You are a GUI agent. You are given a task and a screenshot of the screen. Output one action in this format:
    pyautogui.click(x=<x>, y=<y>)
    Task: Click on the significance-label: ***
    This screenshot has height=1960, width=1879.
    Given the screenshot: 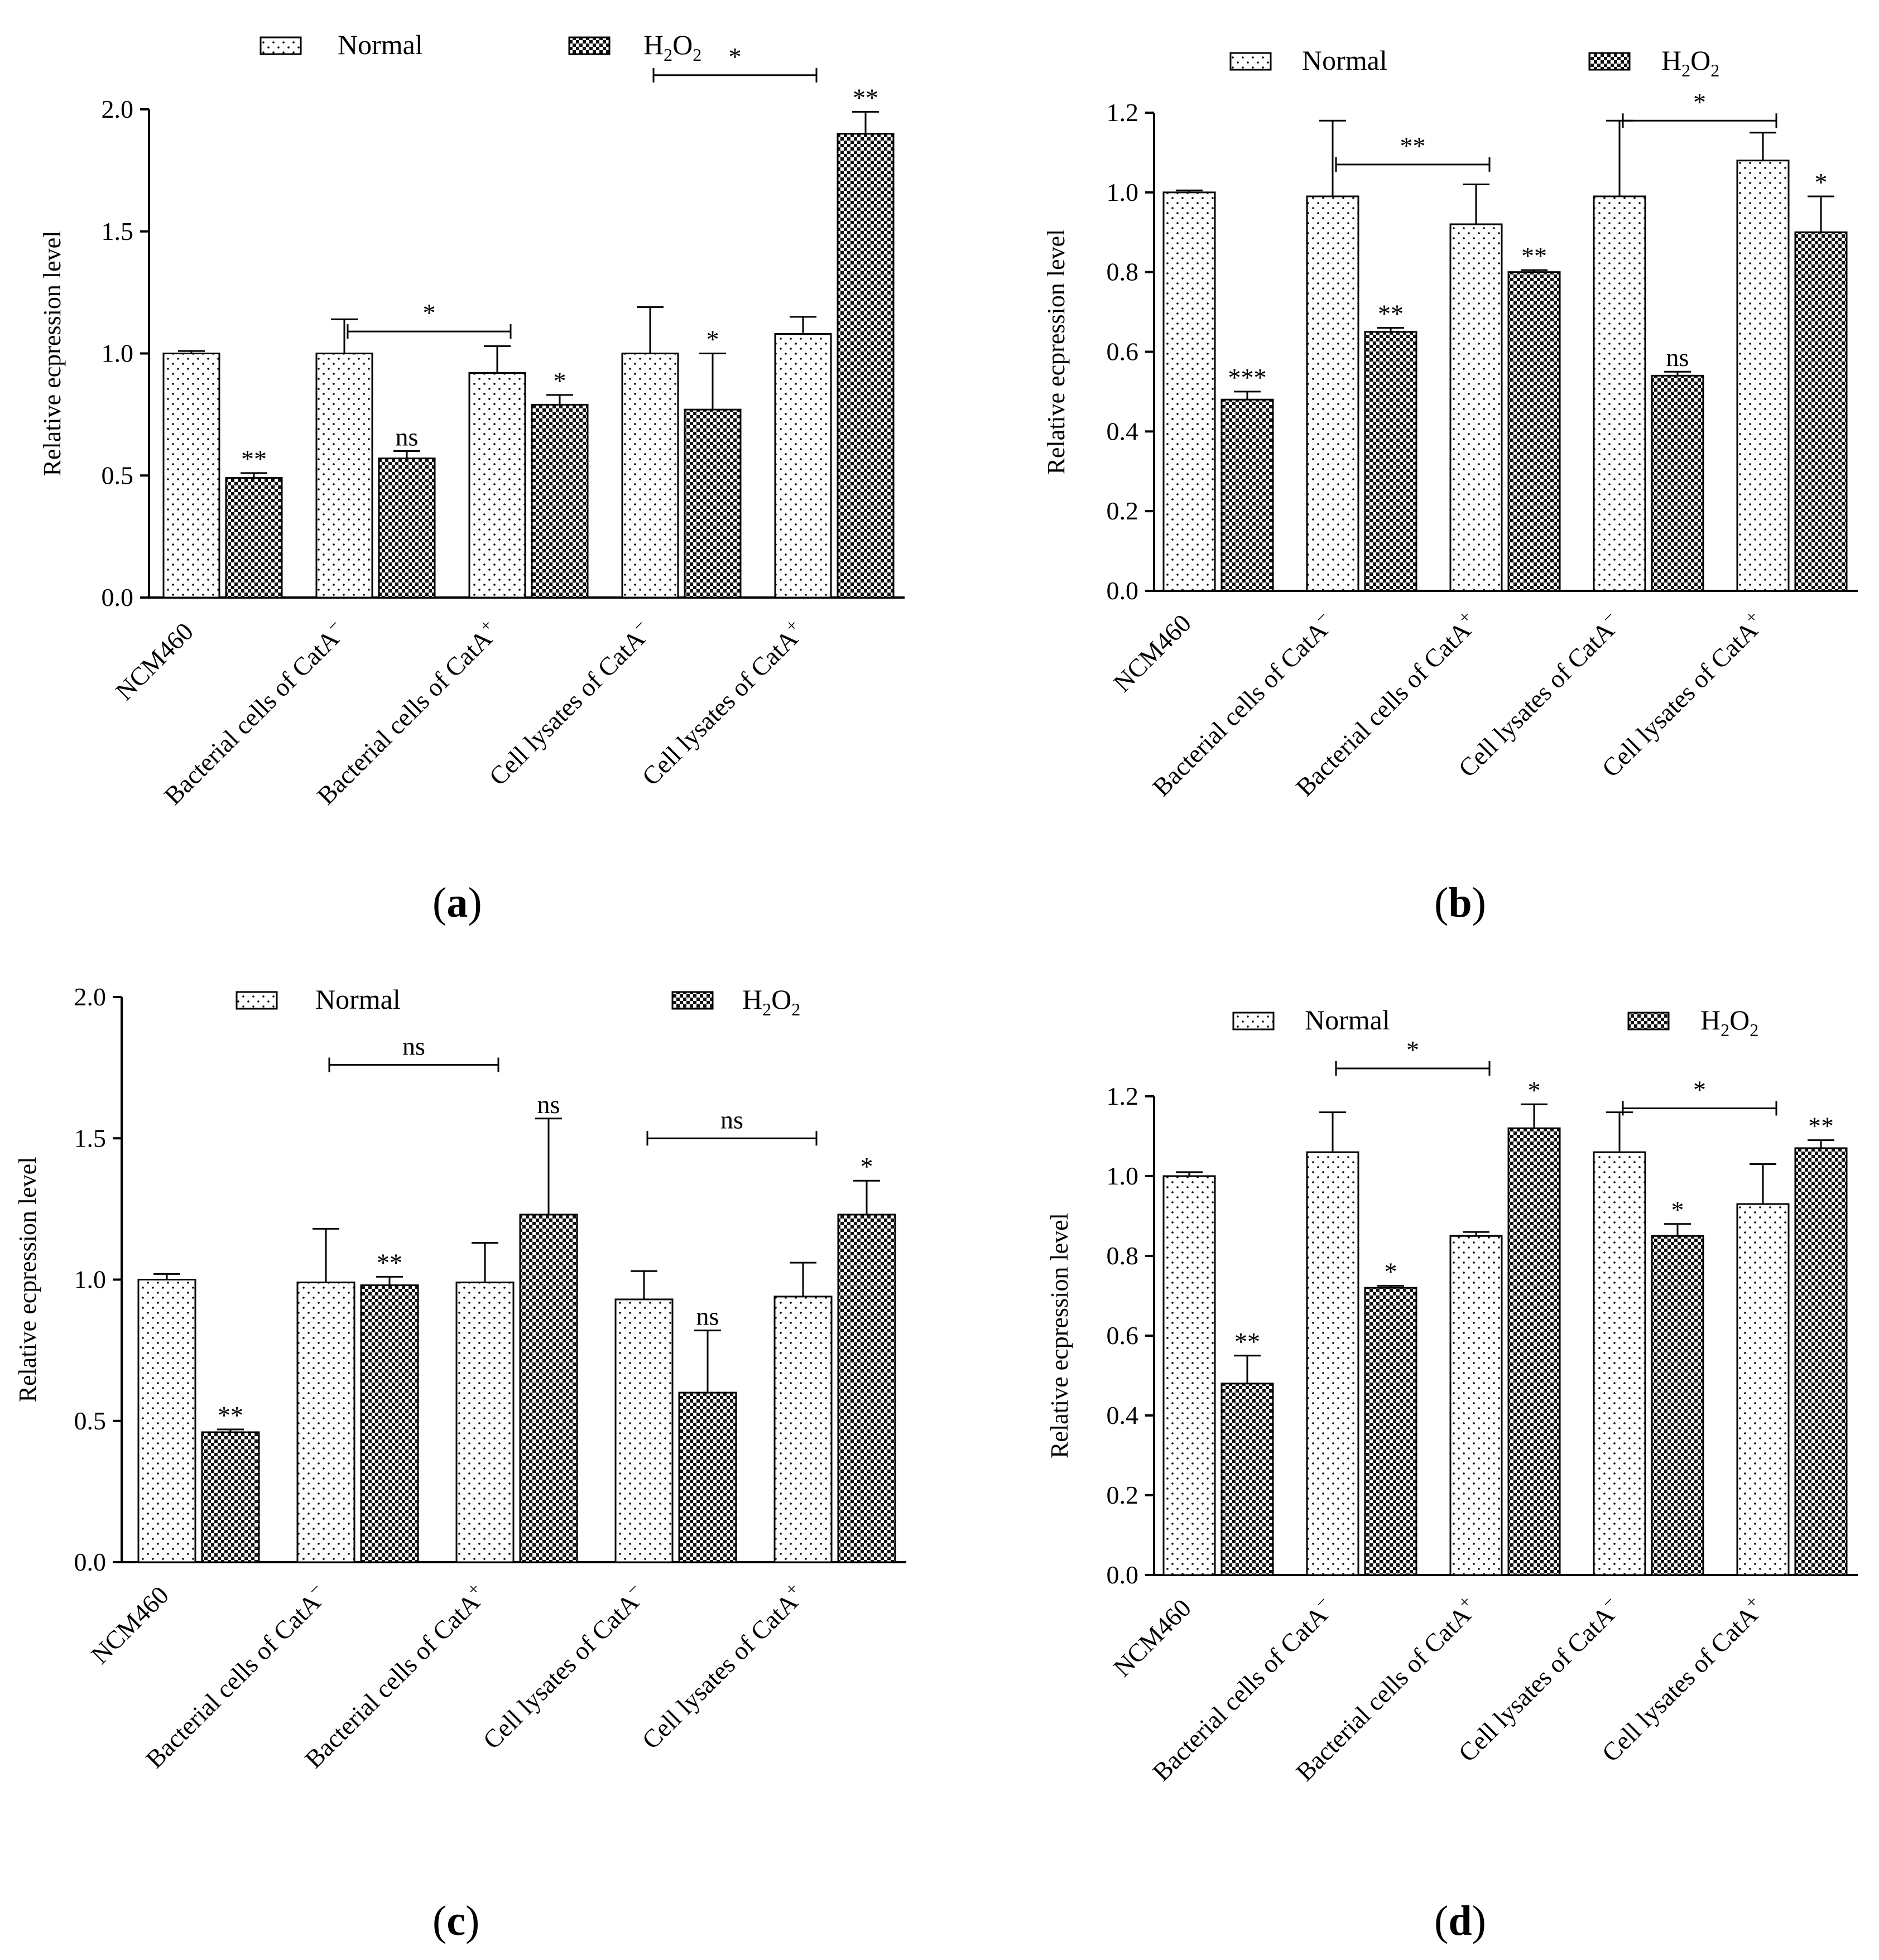 What is the action you would take?
    pyautogui.click(x=1247, y=377)
    